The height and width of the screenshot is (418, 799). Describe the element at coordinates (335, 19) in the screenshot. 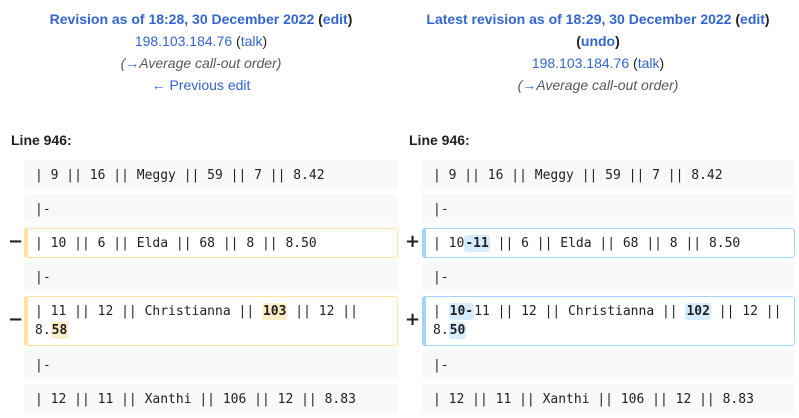

I see `old-edit-link: edit` at that location.